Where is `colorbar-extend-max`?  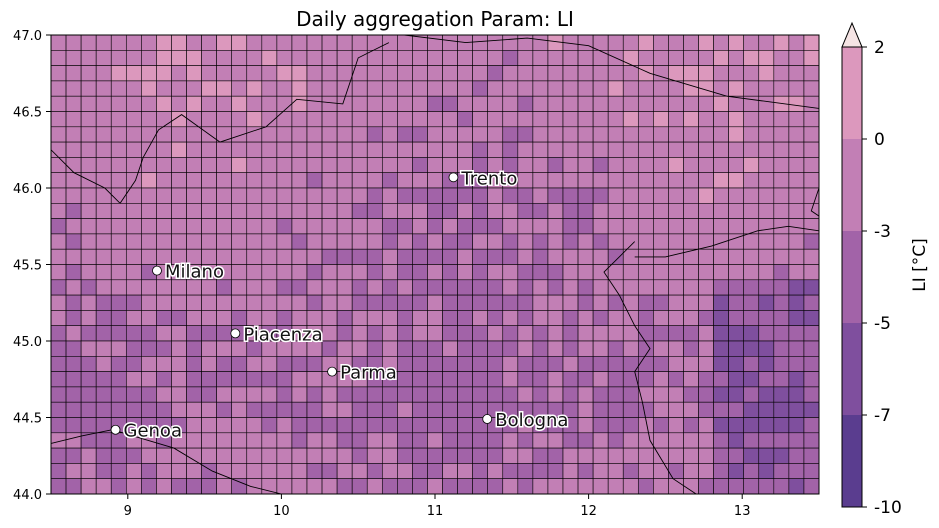 colorbar-extend-max is located at coordinates (852, 34).